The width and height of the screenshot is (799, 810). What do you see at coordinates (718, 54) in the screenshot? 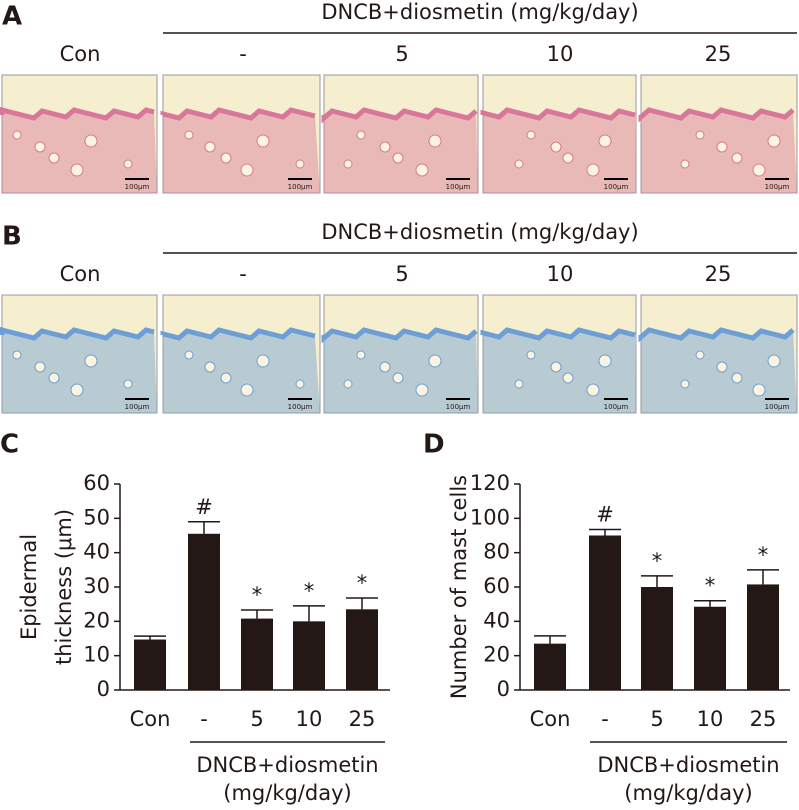
I see `column-label: 25` at bounding box center [718, 54].